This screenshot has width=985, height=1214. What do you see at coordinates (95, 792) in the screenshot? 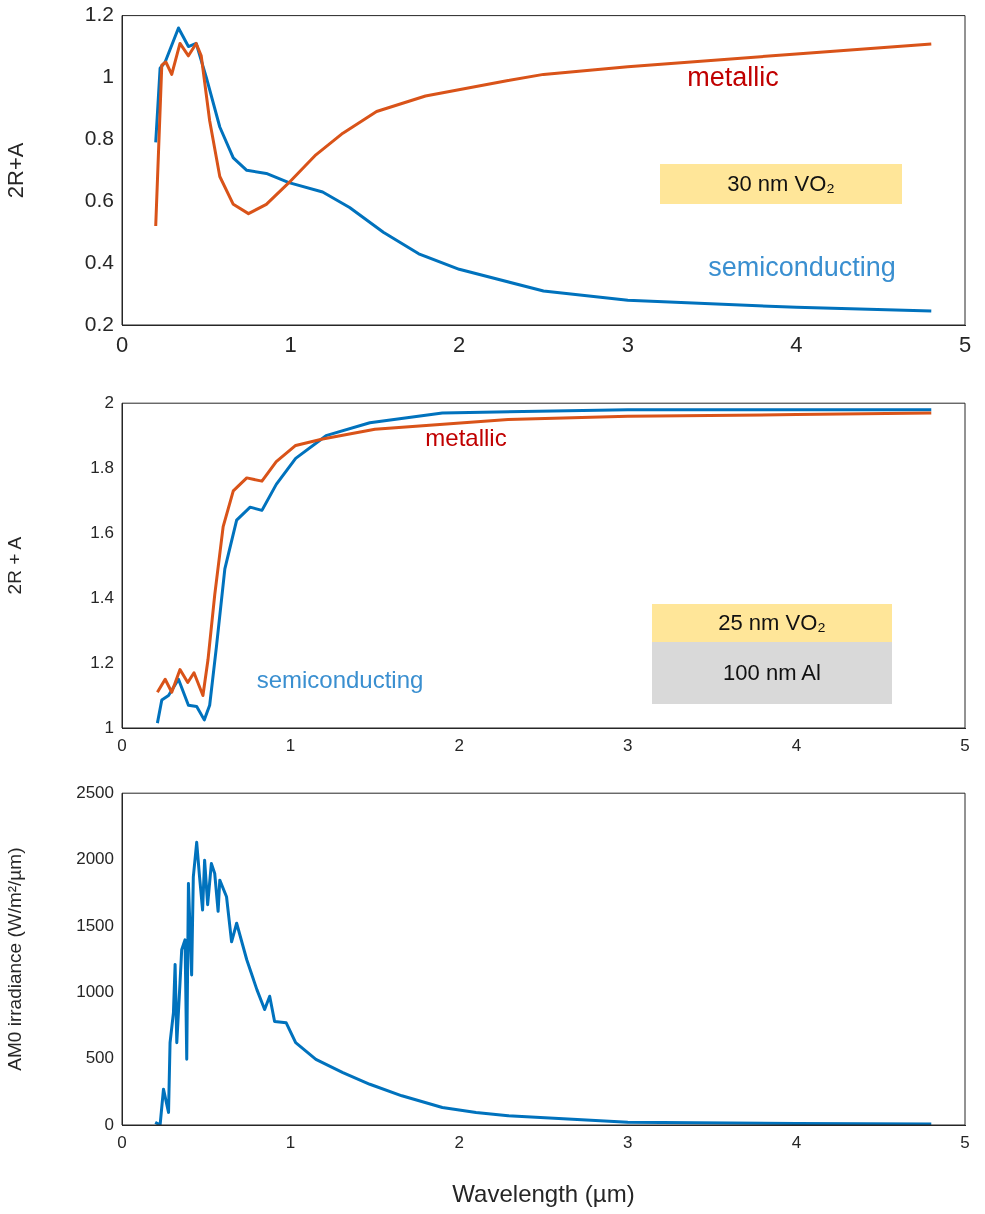
I see `y-tick-label: 2500` at bounding box center [95, 792].